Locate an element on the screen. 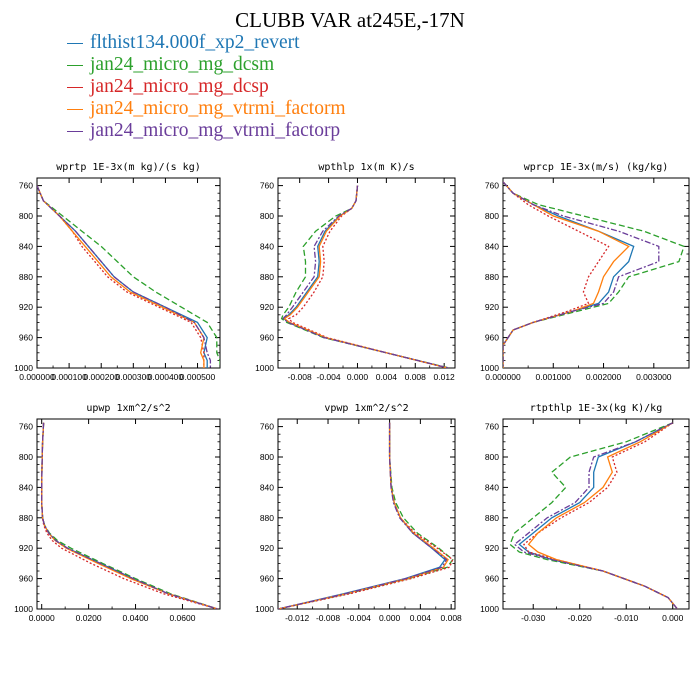 Image resolution: width=700 pixels, height=700 pixels. x-tick-label: 0.008 is located at coordinates (452, 618).